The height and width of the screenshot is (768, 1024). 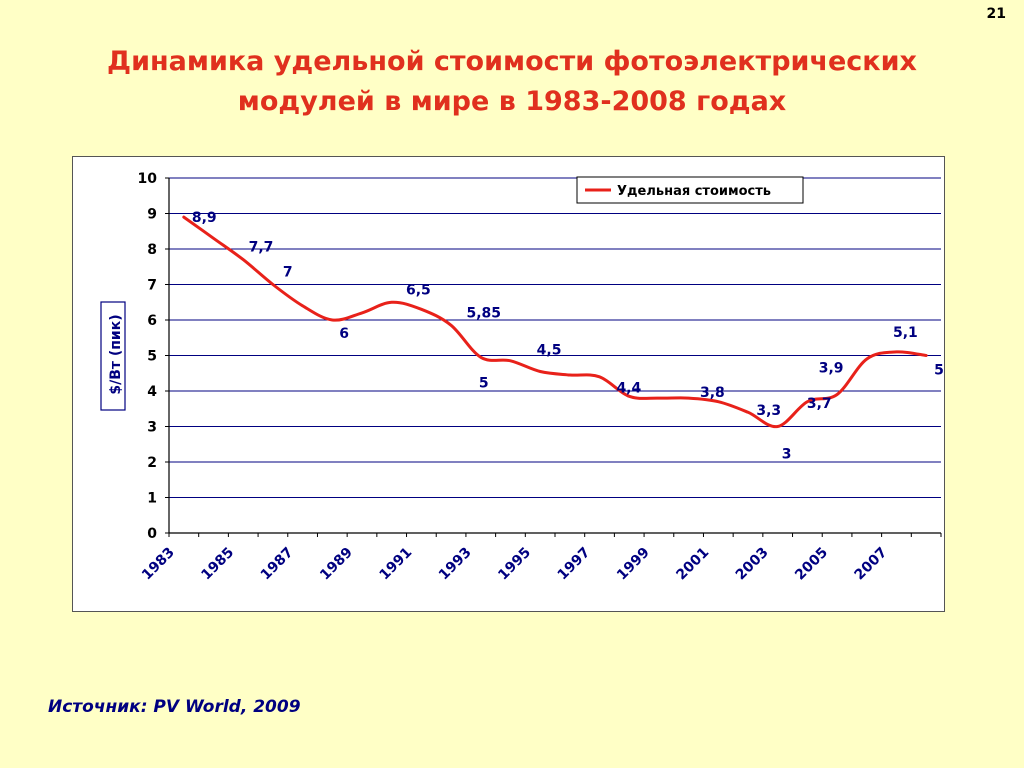 I want to click on y-tick-label: 5, so click(x=152, y=357).